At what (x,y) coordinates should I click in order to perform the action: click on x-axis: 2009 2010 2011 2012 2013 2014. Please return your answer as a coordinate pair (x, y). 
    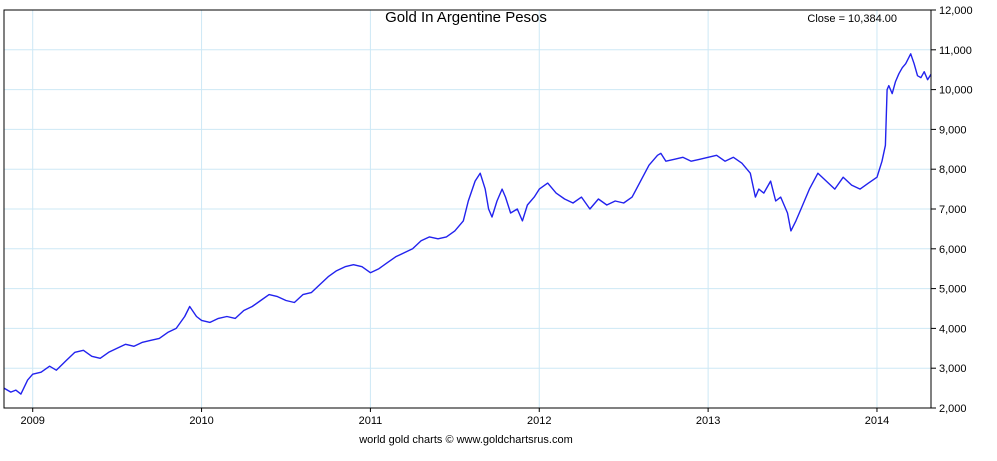
    Looking at the image, I should click on (454, 417).